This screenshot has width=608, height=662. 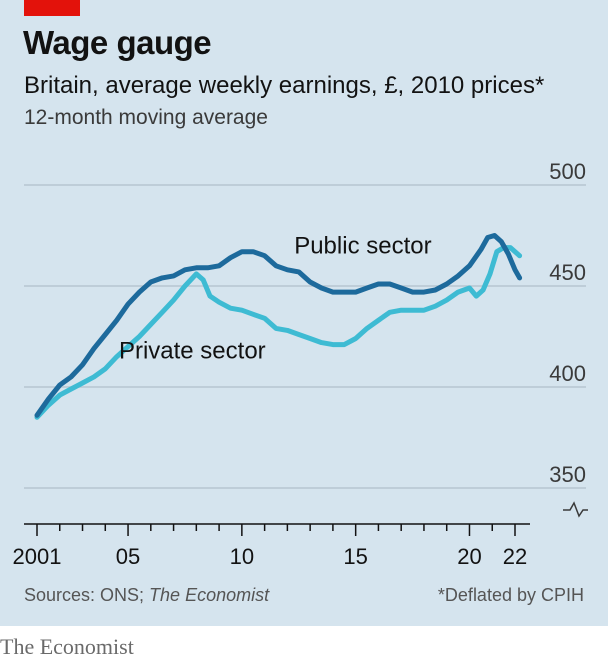 What do you see at coordinates (192, 351) in the screenshot?
I see `series-label-private-sector: Private sector` at bounding box center [192, 351].